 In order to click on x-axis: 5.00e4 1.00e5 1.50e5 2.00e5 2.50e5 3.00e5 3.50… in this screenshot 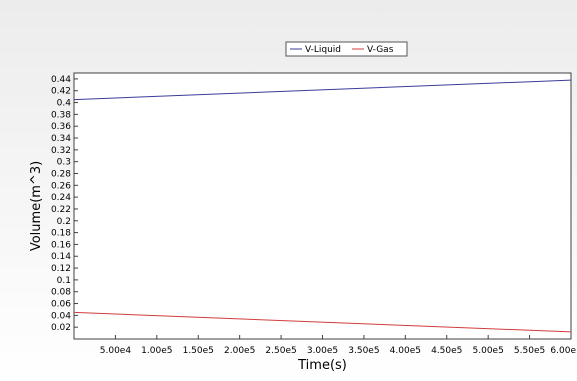, I will do `click(338, 345)`.